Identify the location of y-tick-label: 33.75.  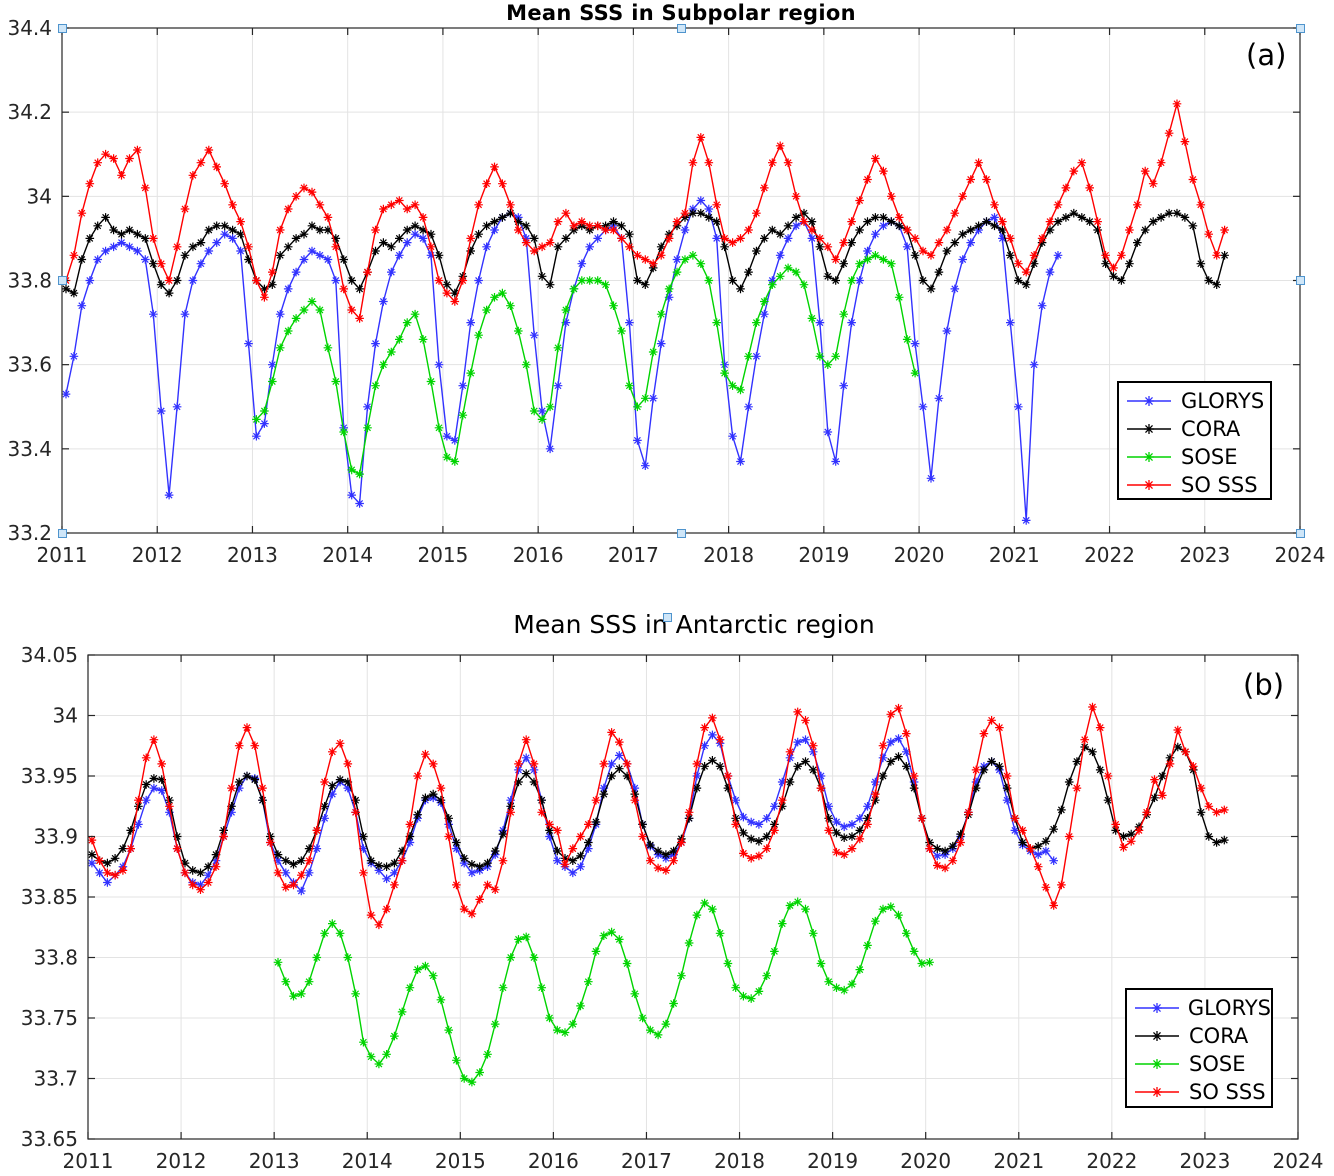
(49, 1018).